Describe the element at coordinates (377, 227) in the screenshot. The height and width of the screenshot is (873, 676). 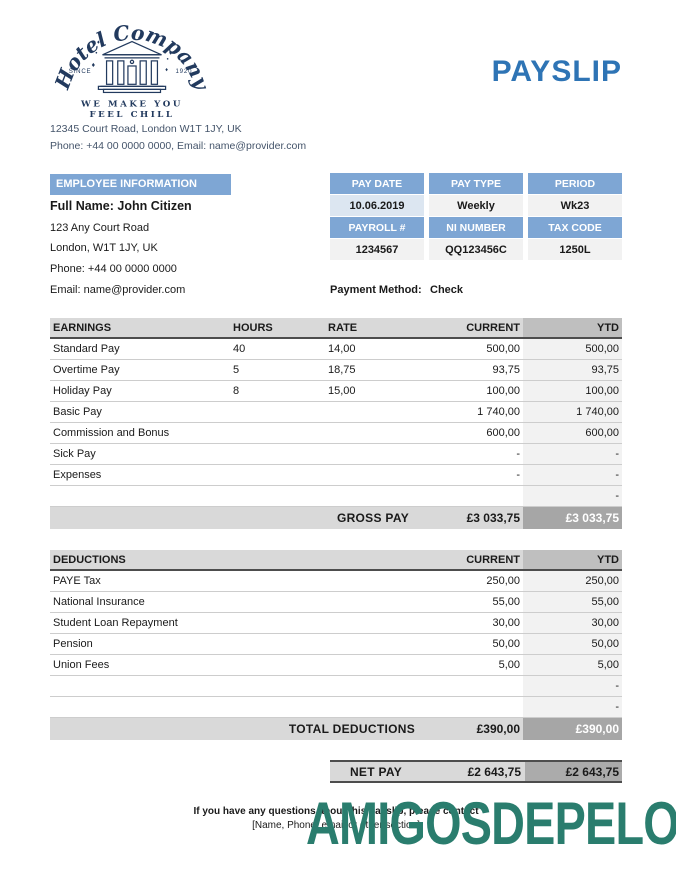
I see `payroll-number-header: PAYROLL #` at that location.